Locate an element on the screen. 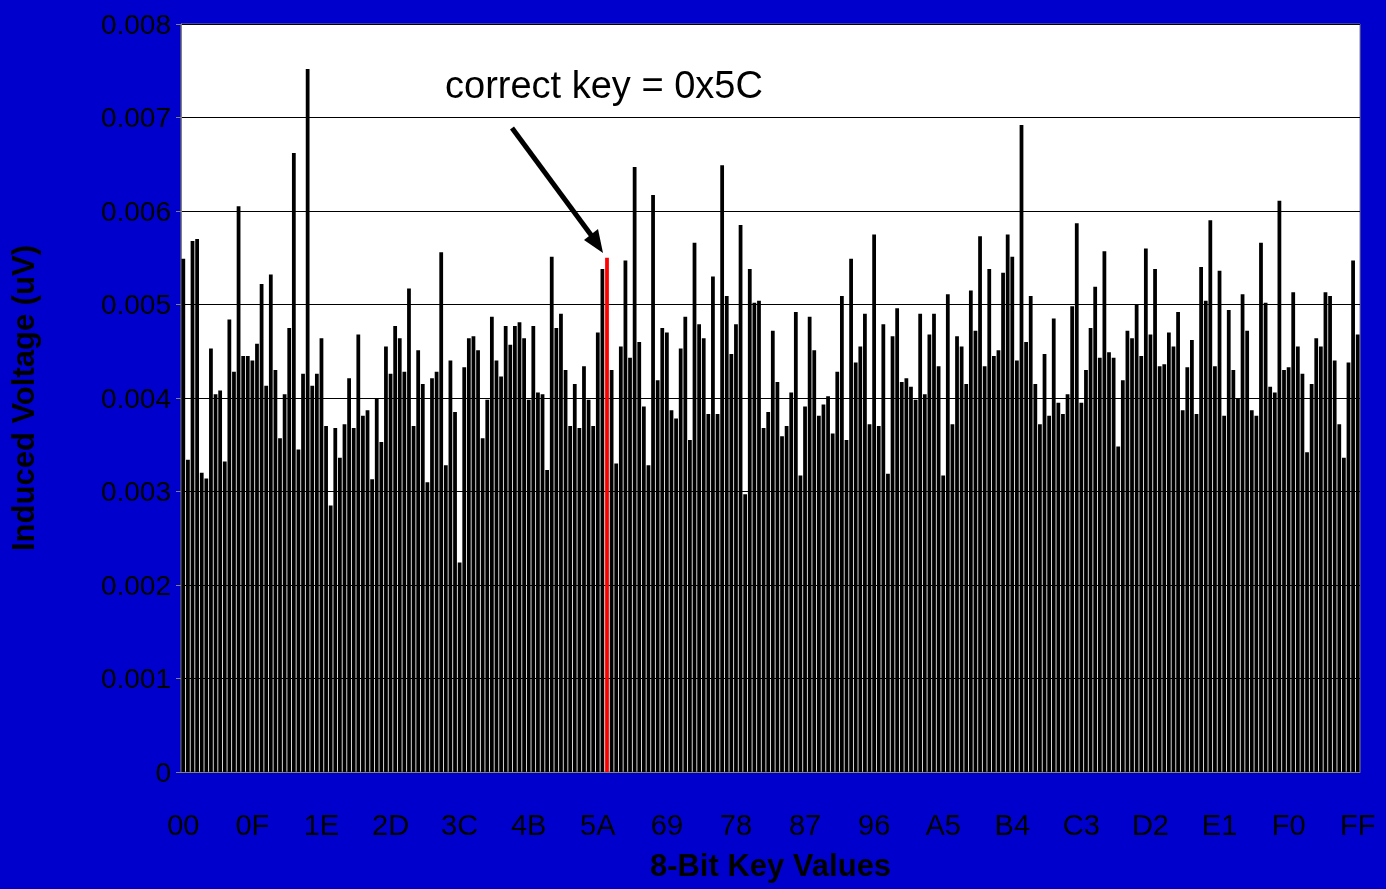 The width and height of the screenshot is (1386, 889). x-tick-label: 3C is located at coordinates (460, 824).